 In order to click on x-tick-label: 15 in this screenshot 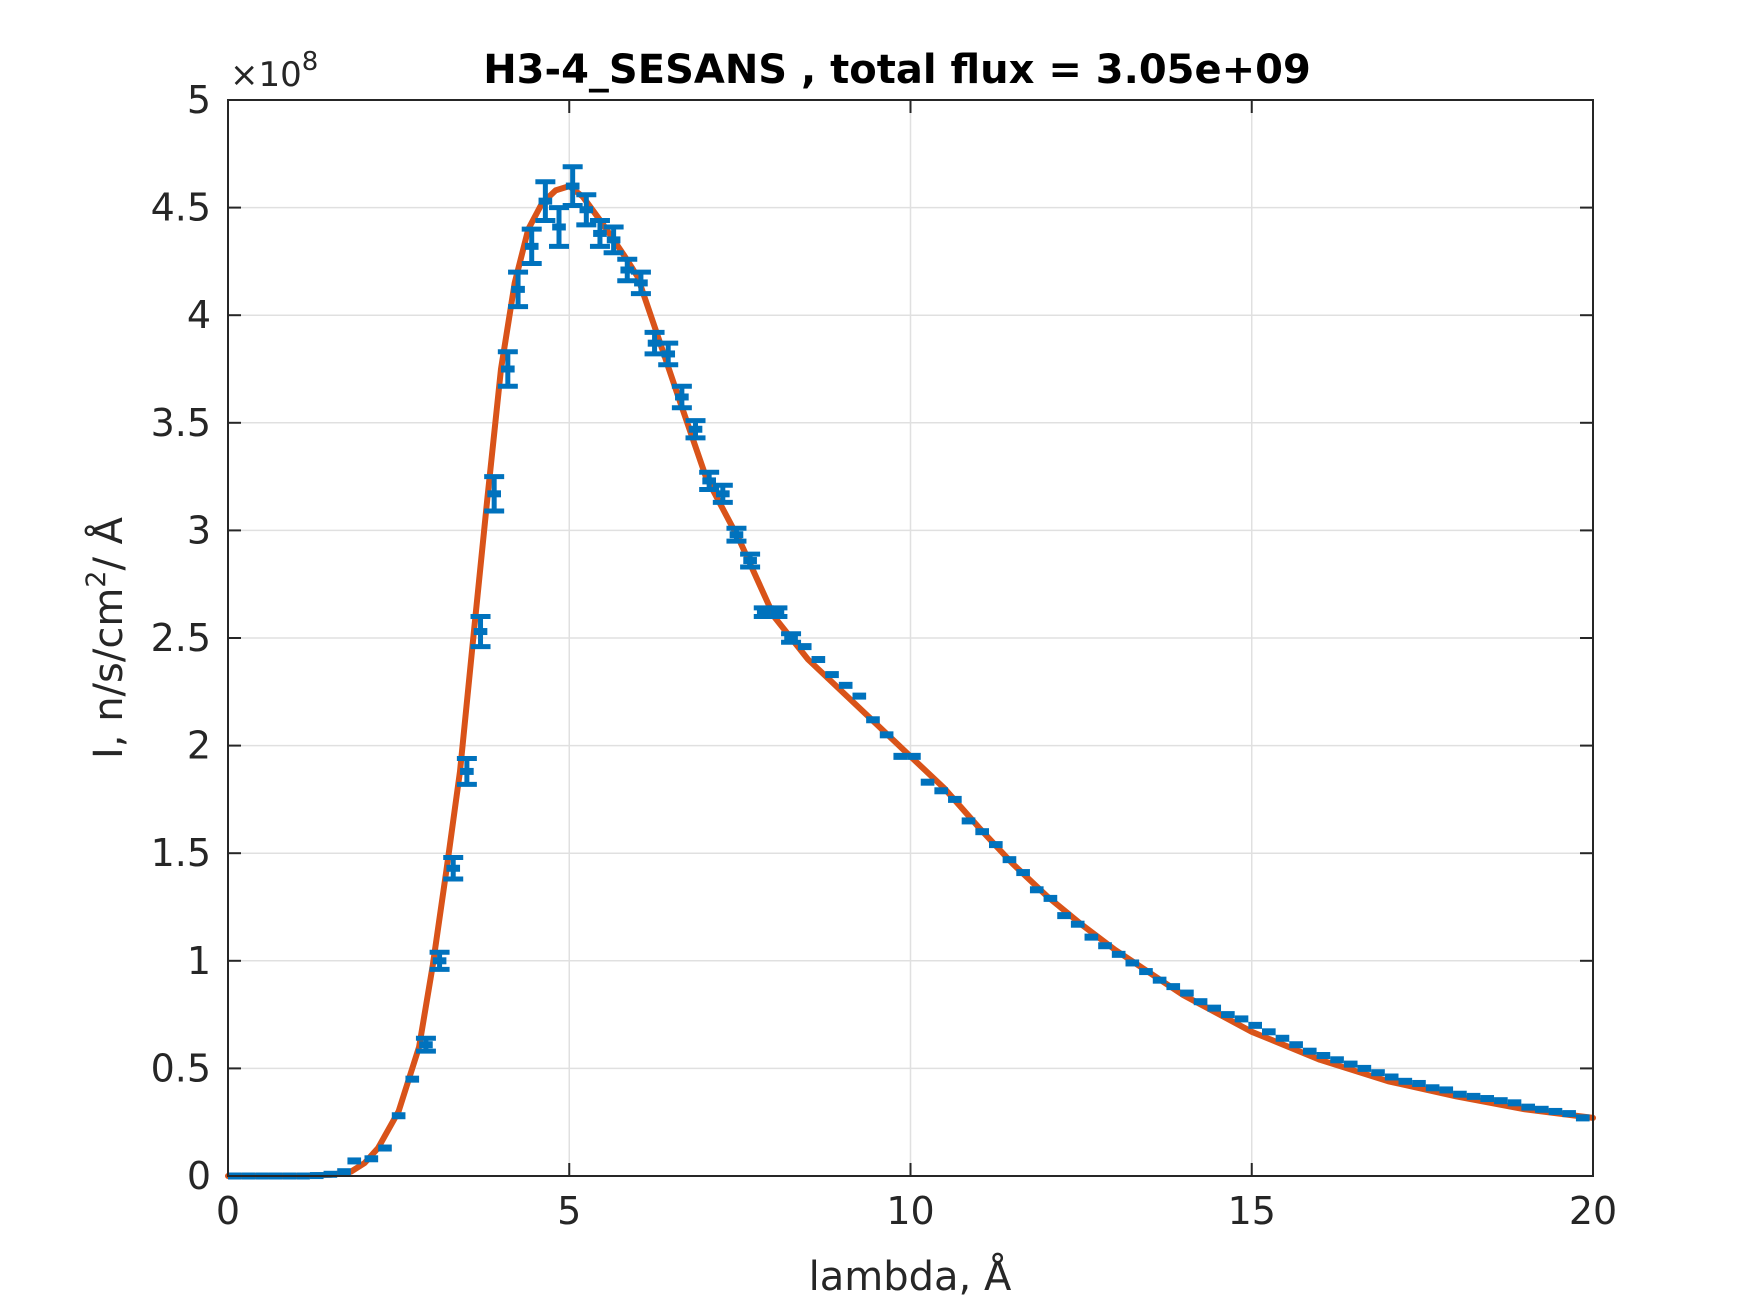, I will do `click(1252, 1211)`.